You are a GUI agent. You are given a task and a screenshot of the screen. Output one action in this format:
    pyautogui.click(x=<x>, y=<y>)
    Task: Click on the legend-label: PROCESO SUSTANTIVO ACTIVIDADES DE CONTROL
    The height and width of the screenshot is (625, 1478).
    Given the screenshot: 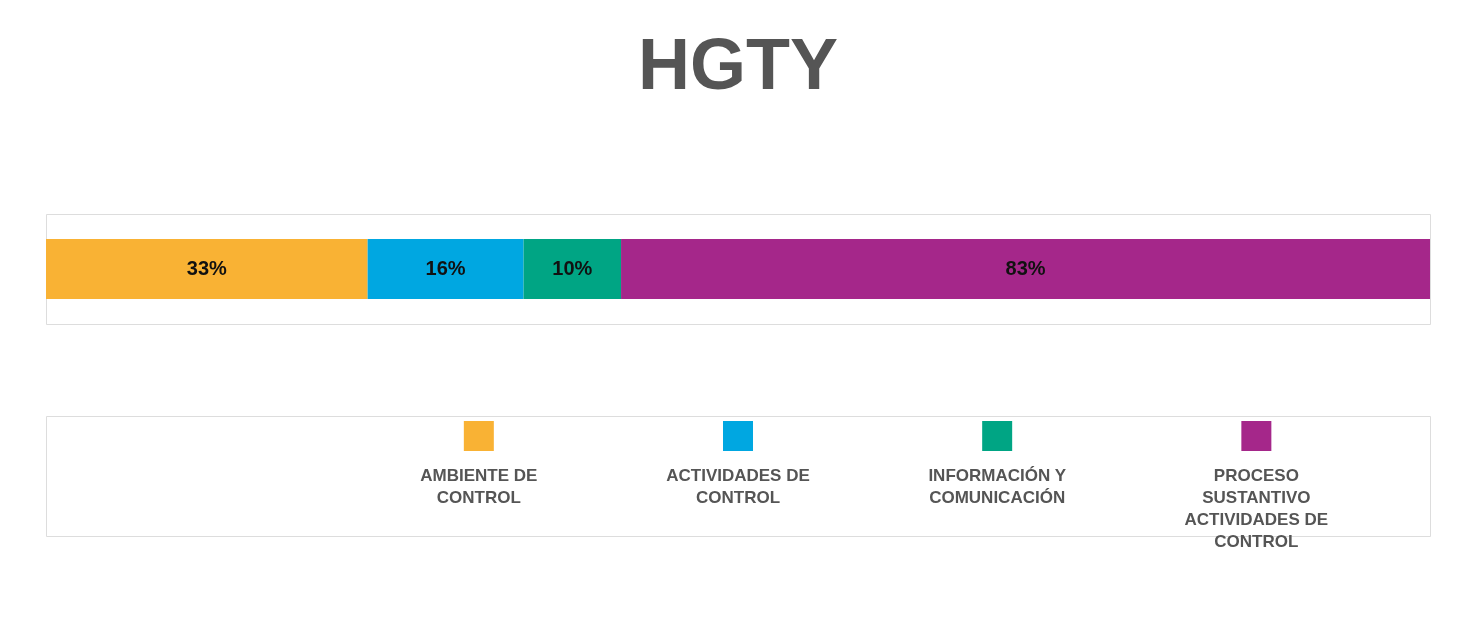 What is the action you would take?
    pyautogui.click(x=1256, y=508)
    